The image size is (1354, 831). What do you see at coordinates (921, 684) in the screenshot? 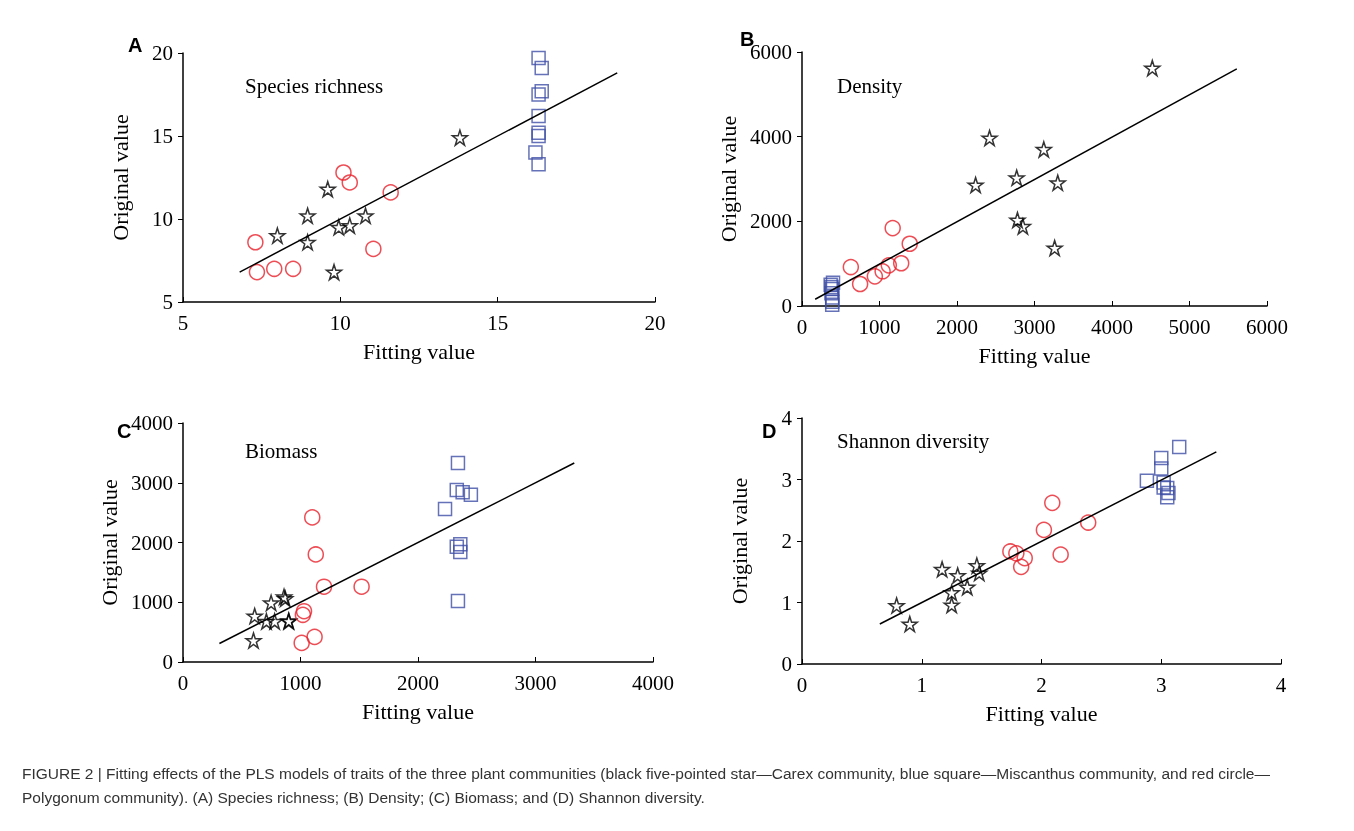
I see `x-tick-label: 1` at bounding box center [921, 684].